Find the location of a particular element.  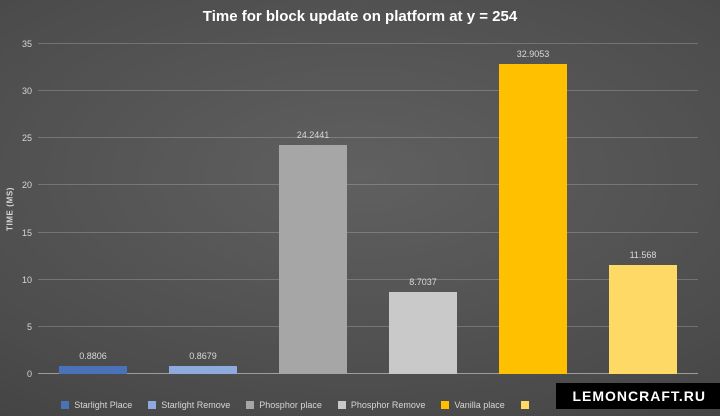

legend-item: Vanilla place is located at coordinates (473, 405).